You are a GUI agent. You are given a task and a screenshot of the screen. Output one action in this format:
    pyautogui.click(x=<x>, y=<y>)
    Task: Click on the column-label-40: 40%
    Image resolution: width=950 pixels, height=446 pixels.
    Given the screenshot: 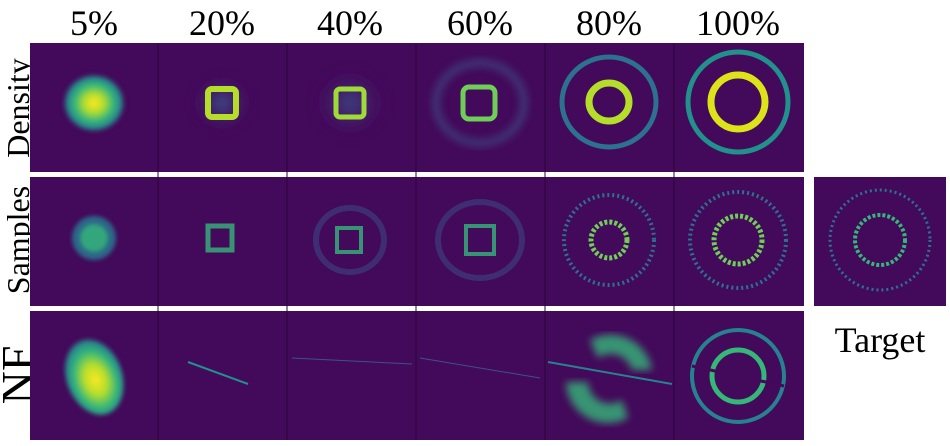 What is the action you would take?
    pyautogui.click(x=350, y=23)
    